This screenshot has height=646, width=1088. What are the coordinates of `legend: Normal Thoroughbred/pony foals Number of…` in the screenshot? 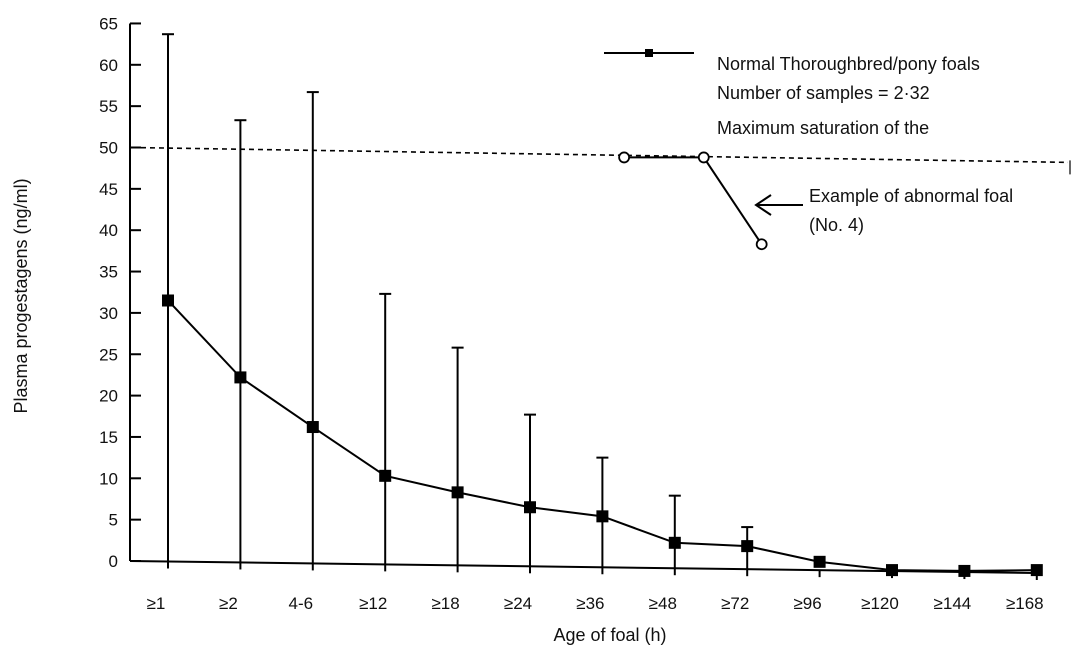 It's located at (792, 93).